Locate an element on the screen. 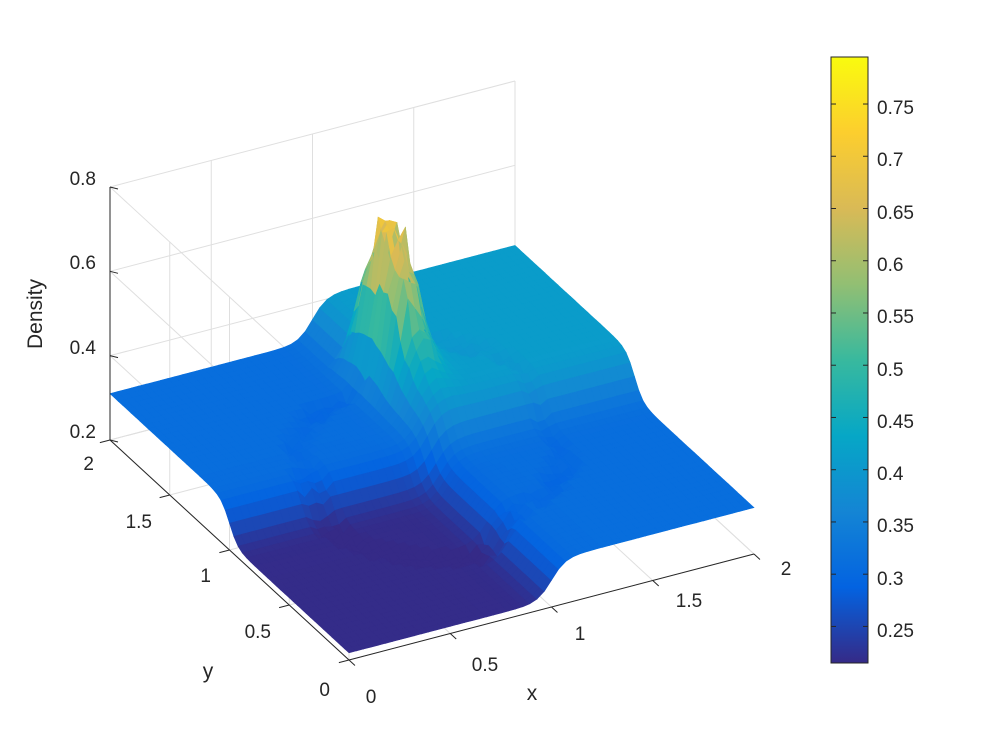 The width and height of the screenshot is (996, 747). colorbar-tick-label: 0.75 is located at coordinates (895, 108).